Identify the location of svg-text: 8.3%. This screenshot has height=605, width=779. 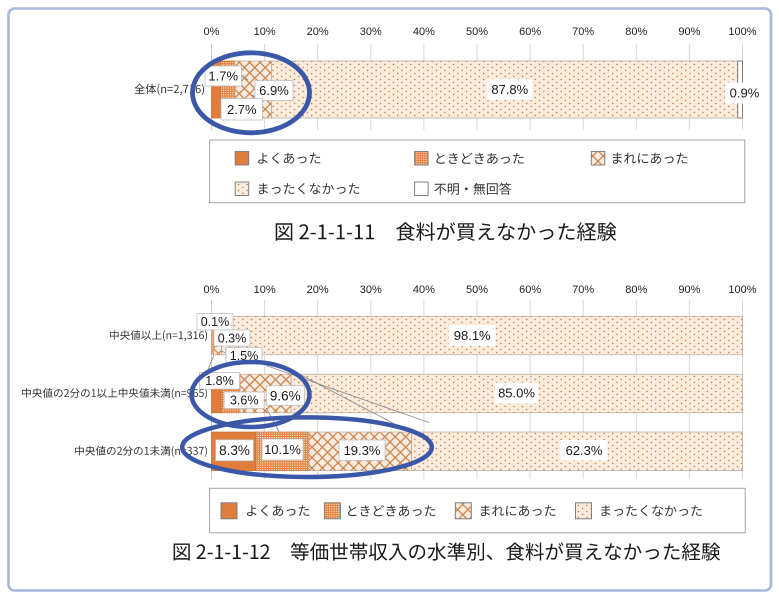
(234, 450).